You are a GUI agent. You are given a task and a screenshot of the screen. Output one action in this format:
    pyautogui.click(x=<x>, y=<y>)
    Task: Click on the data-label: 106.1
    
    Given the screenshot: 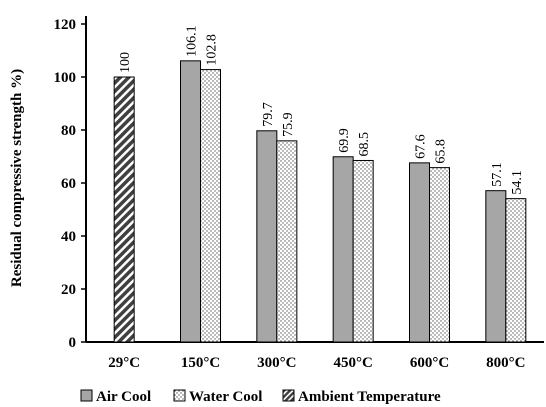 What is the action you would take?
    pyautogui.click(x=192, y=41)
    